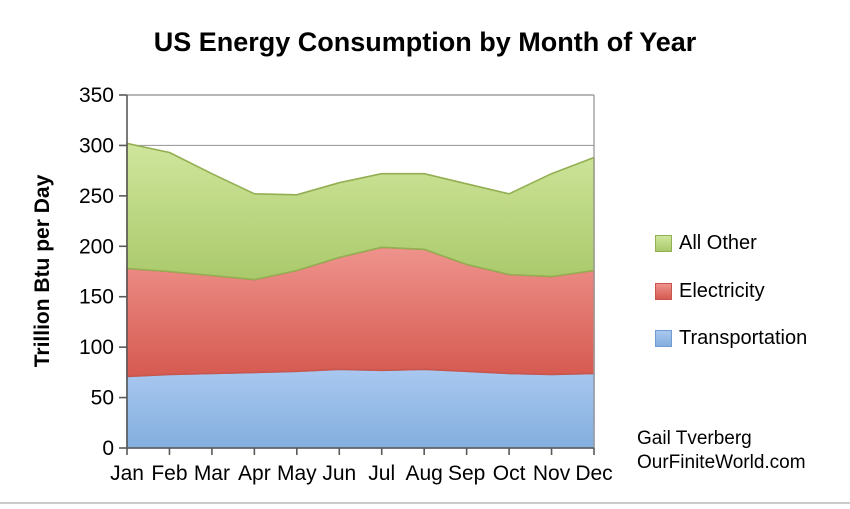  What do you see at coordinates (96, 95) in the screenshot?
I see `y-tick-label-350: 350` at bounding box center [96, 95].